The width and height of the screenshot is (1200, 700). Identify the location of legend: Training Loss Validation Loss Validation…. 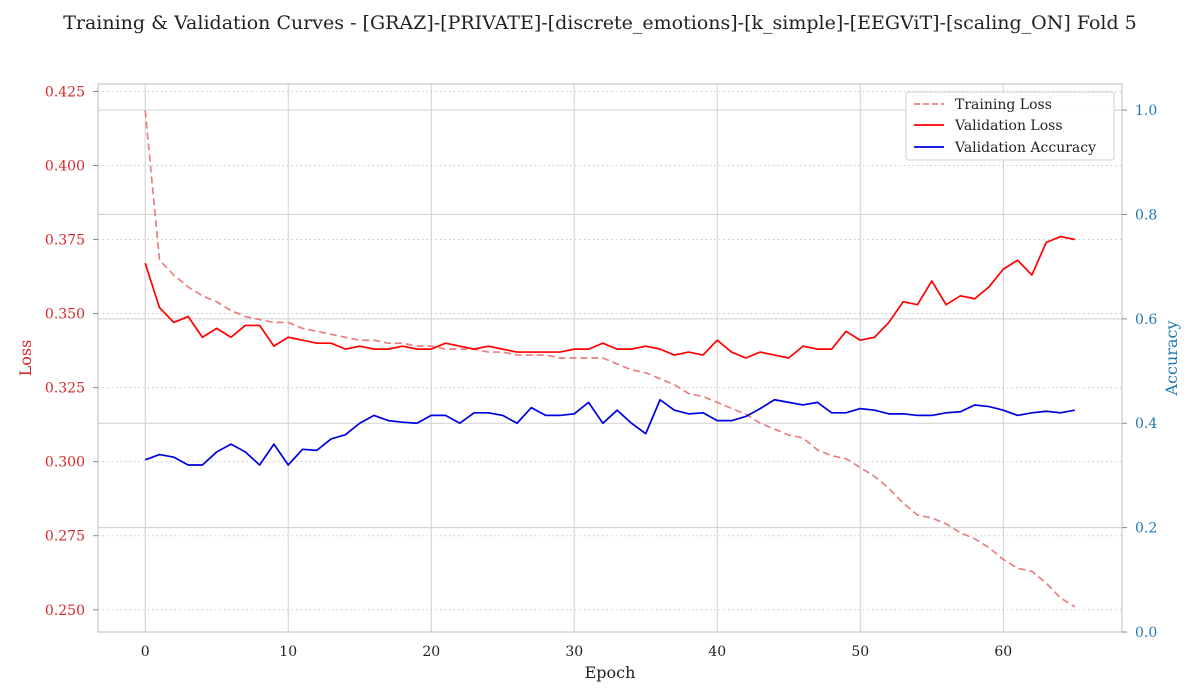
(1010, 126).